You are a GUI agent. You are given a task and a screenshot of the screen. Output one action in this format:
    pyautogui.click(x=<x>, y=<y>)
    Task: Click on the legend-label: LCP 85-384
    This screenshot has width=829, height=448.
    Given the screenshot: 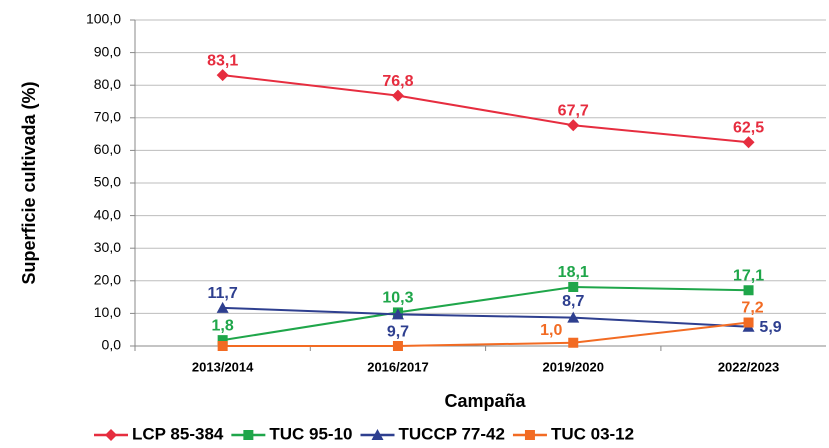 What is the action you would take?
    pyautogui.click(x=178, y=433)
    